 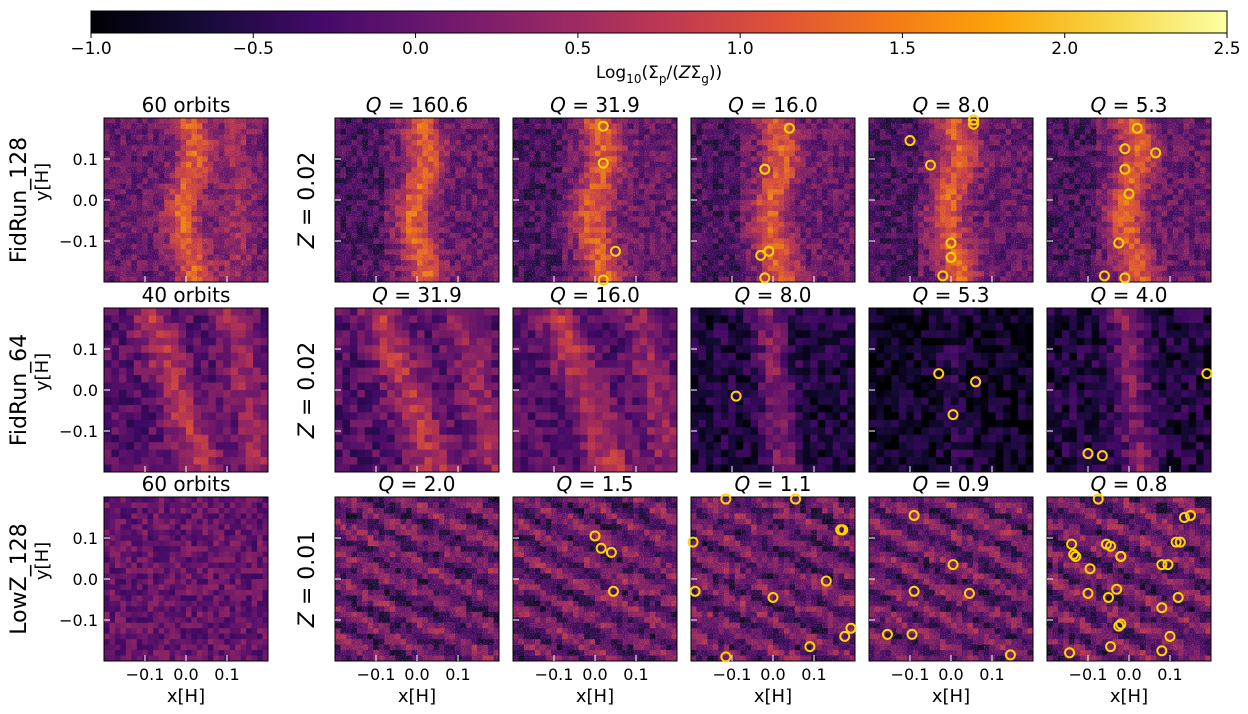 I want to click on panel-title: Q = 0.8, so click(x=1128, y=484).